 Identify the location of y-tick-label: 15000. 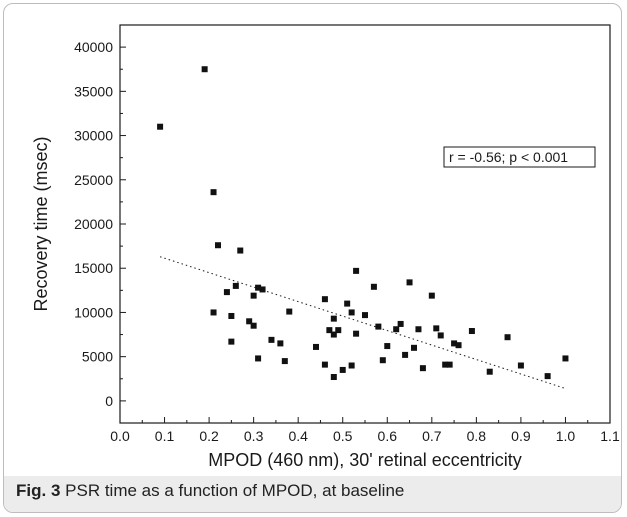
(93, 268).